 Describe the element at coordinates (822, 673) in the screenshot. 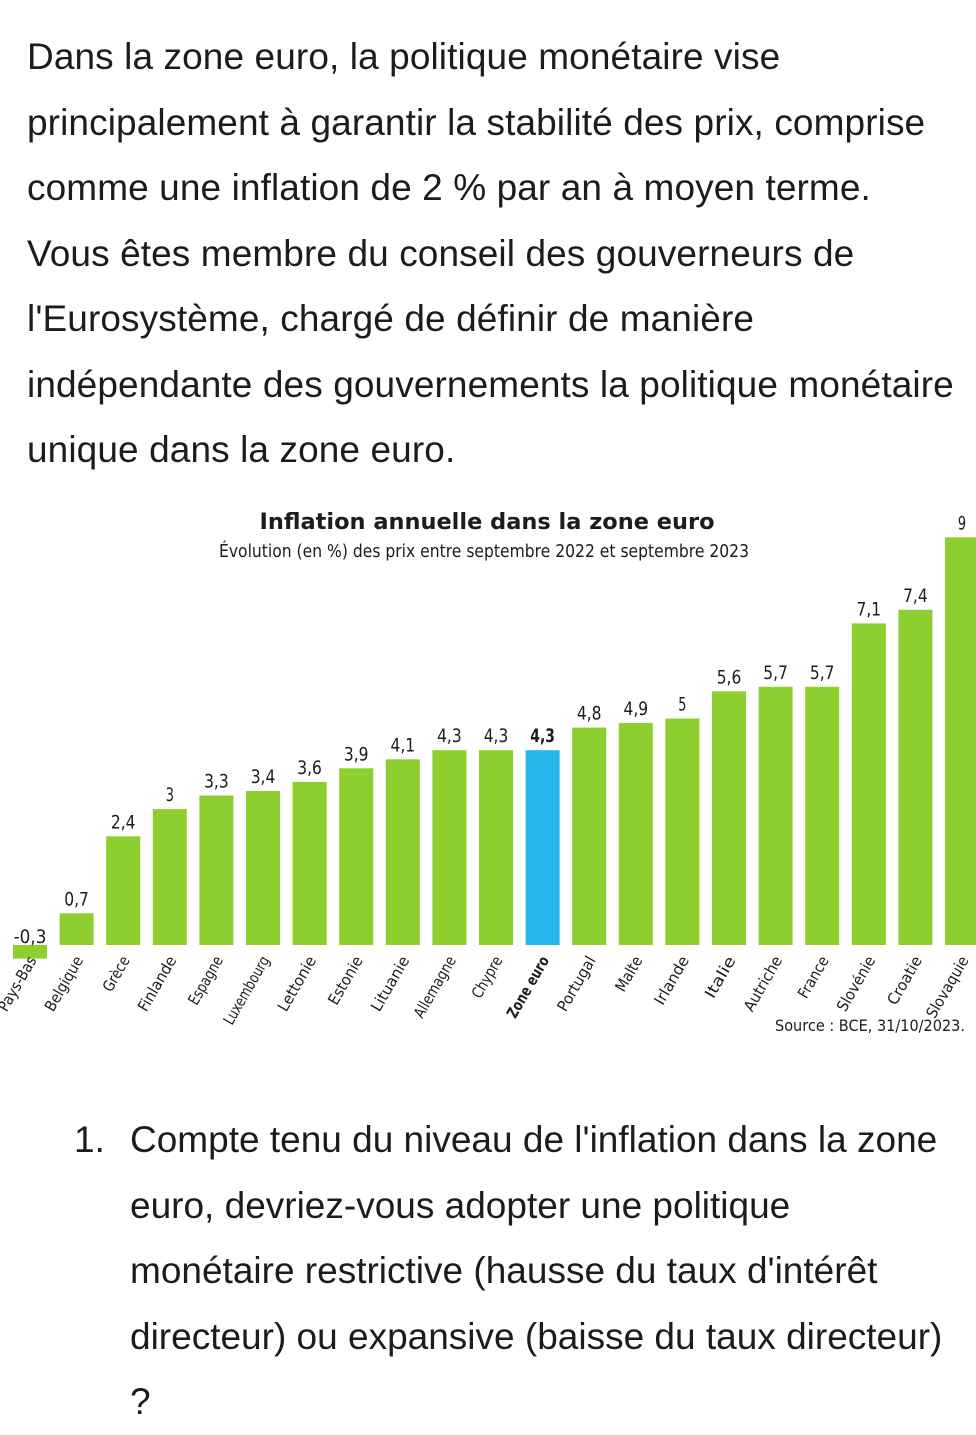

I see `value-label-france: 5,7` at that location.